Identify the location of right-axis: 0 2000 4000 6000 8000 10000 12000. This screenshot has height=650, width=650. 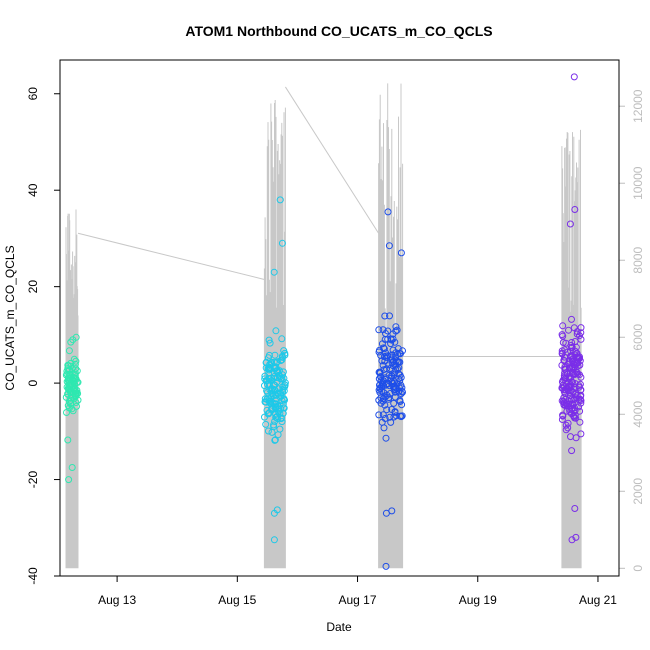
(631, 330).